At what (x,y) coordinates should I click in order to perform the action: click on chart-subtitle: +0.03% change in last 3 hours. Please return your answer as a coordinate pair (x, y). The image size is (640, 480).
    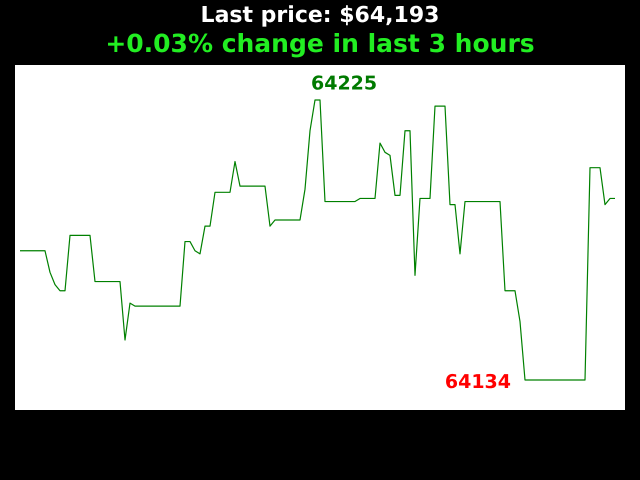
    Looking at the image, I should click on (320, 44).